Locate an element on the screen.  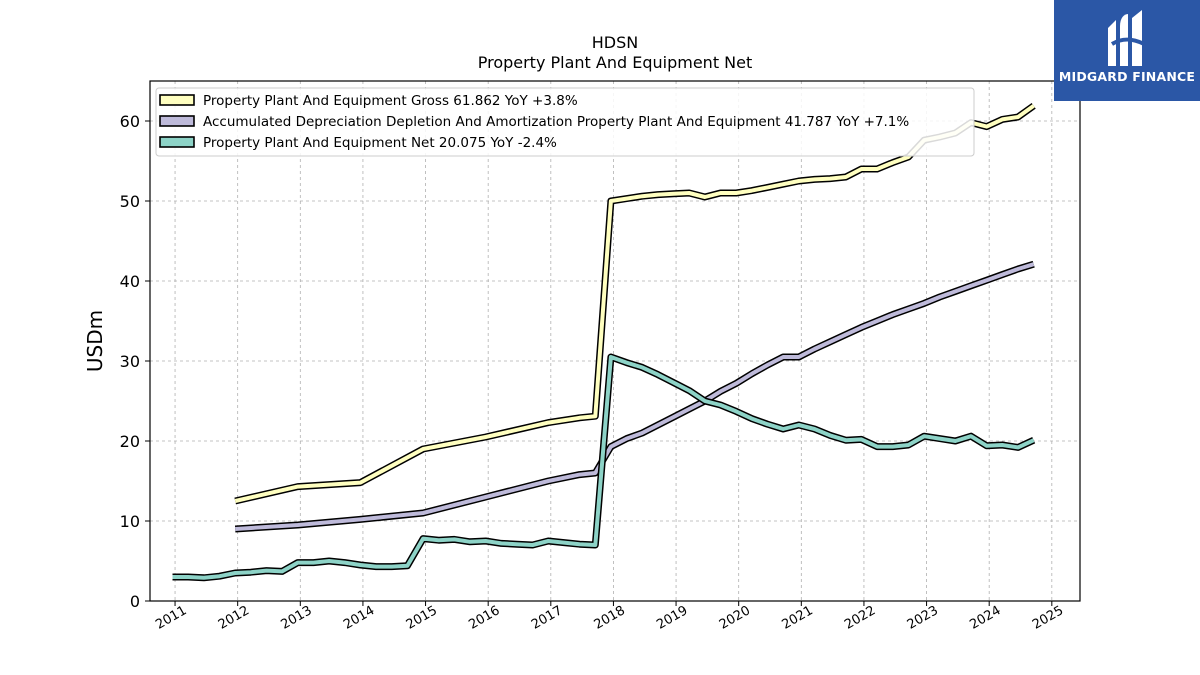
logo-text: MIDGARD FINANCE is located at coordinates (1127, 76).